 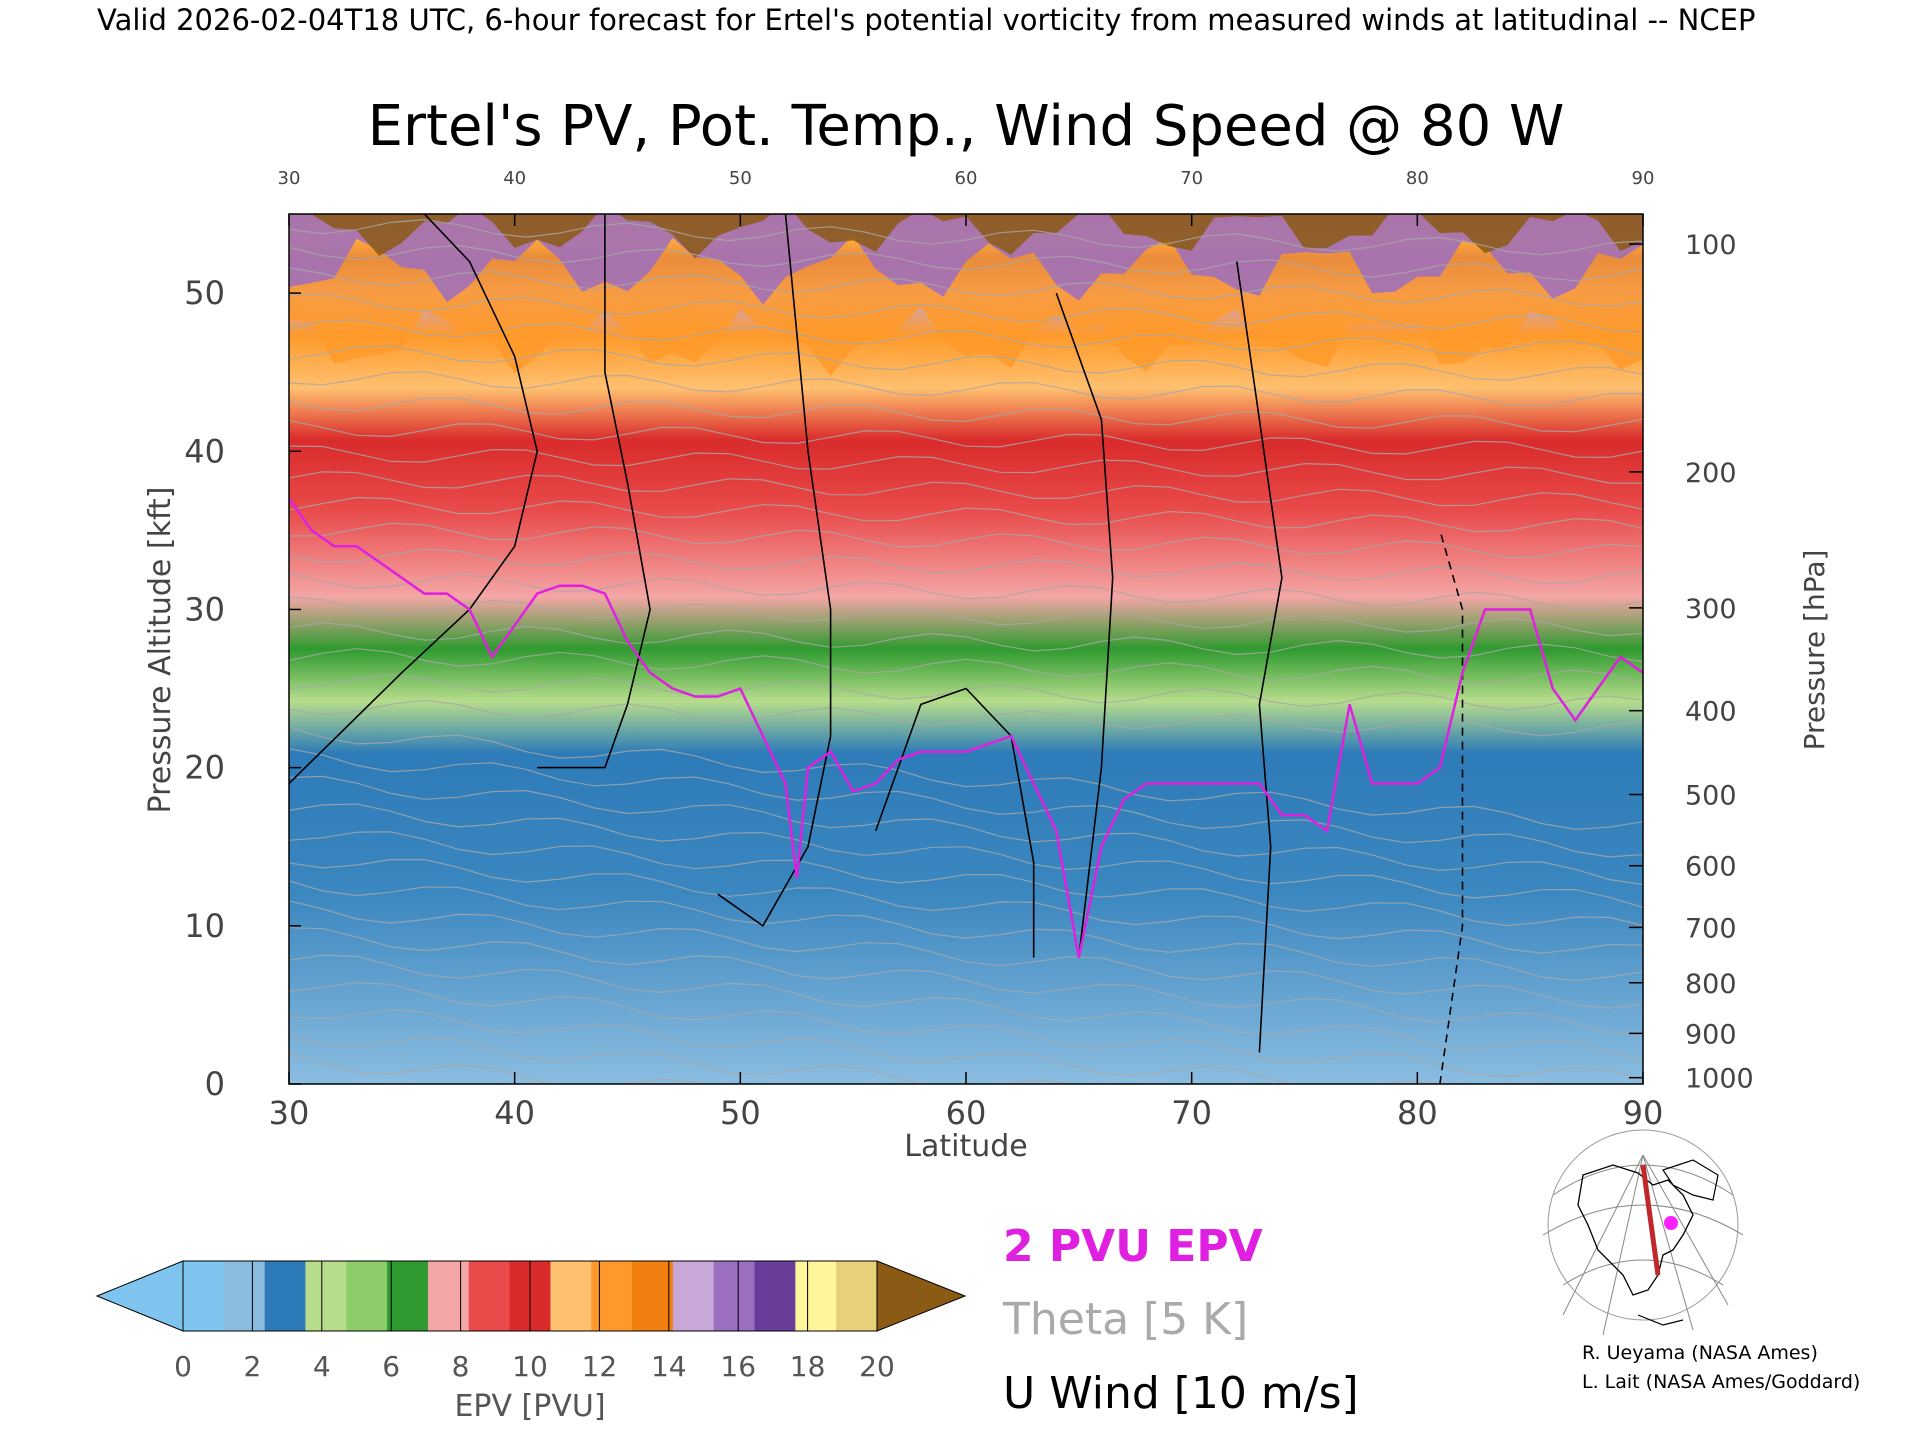 I want to click on top-x-tick-label: 30, so click(x=289, y=178).